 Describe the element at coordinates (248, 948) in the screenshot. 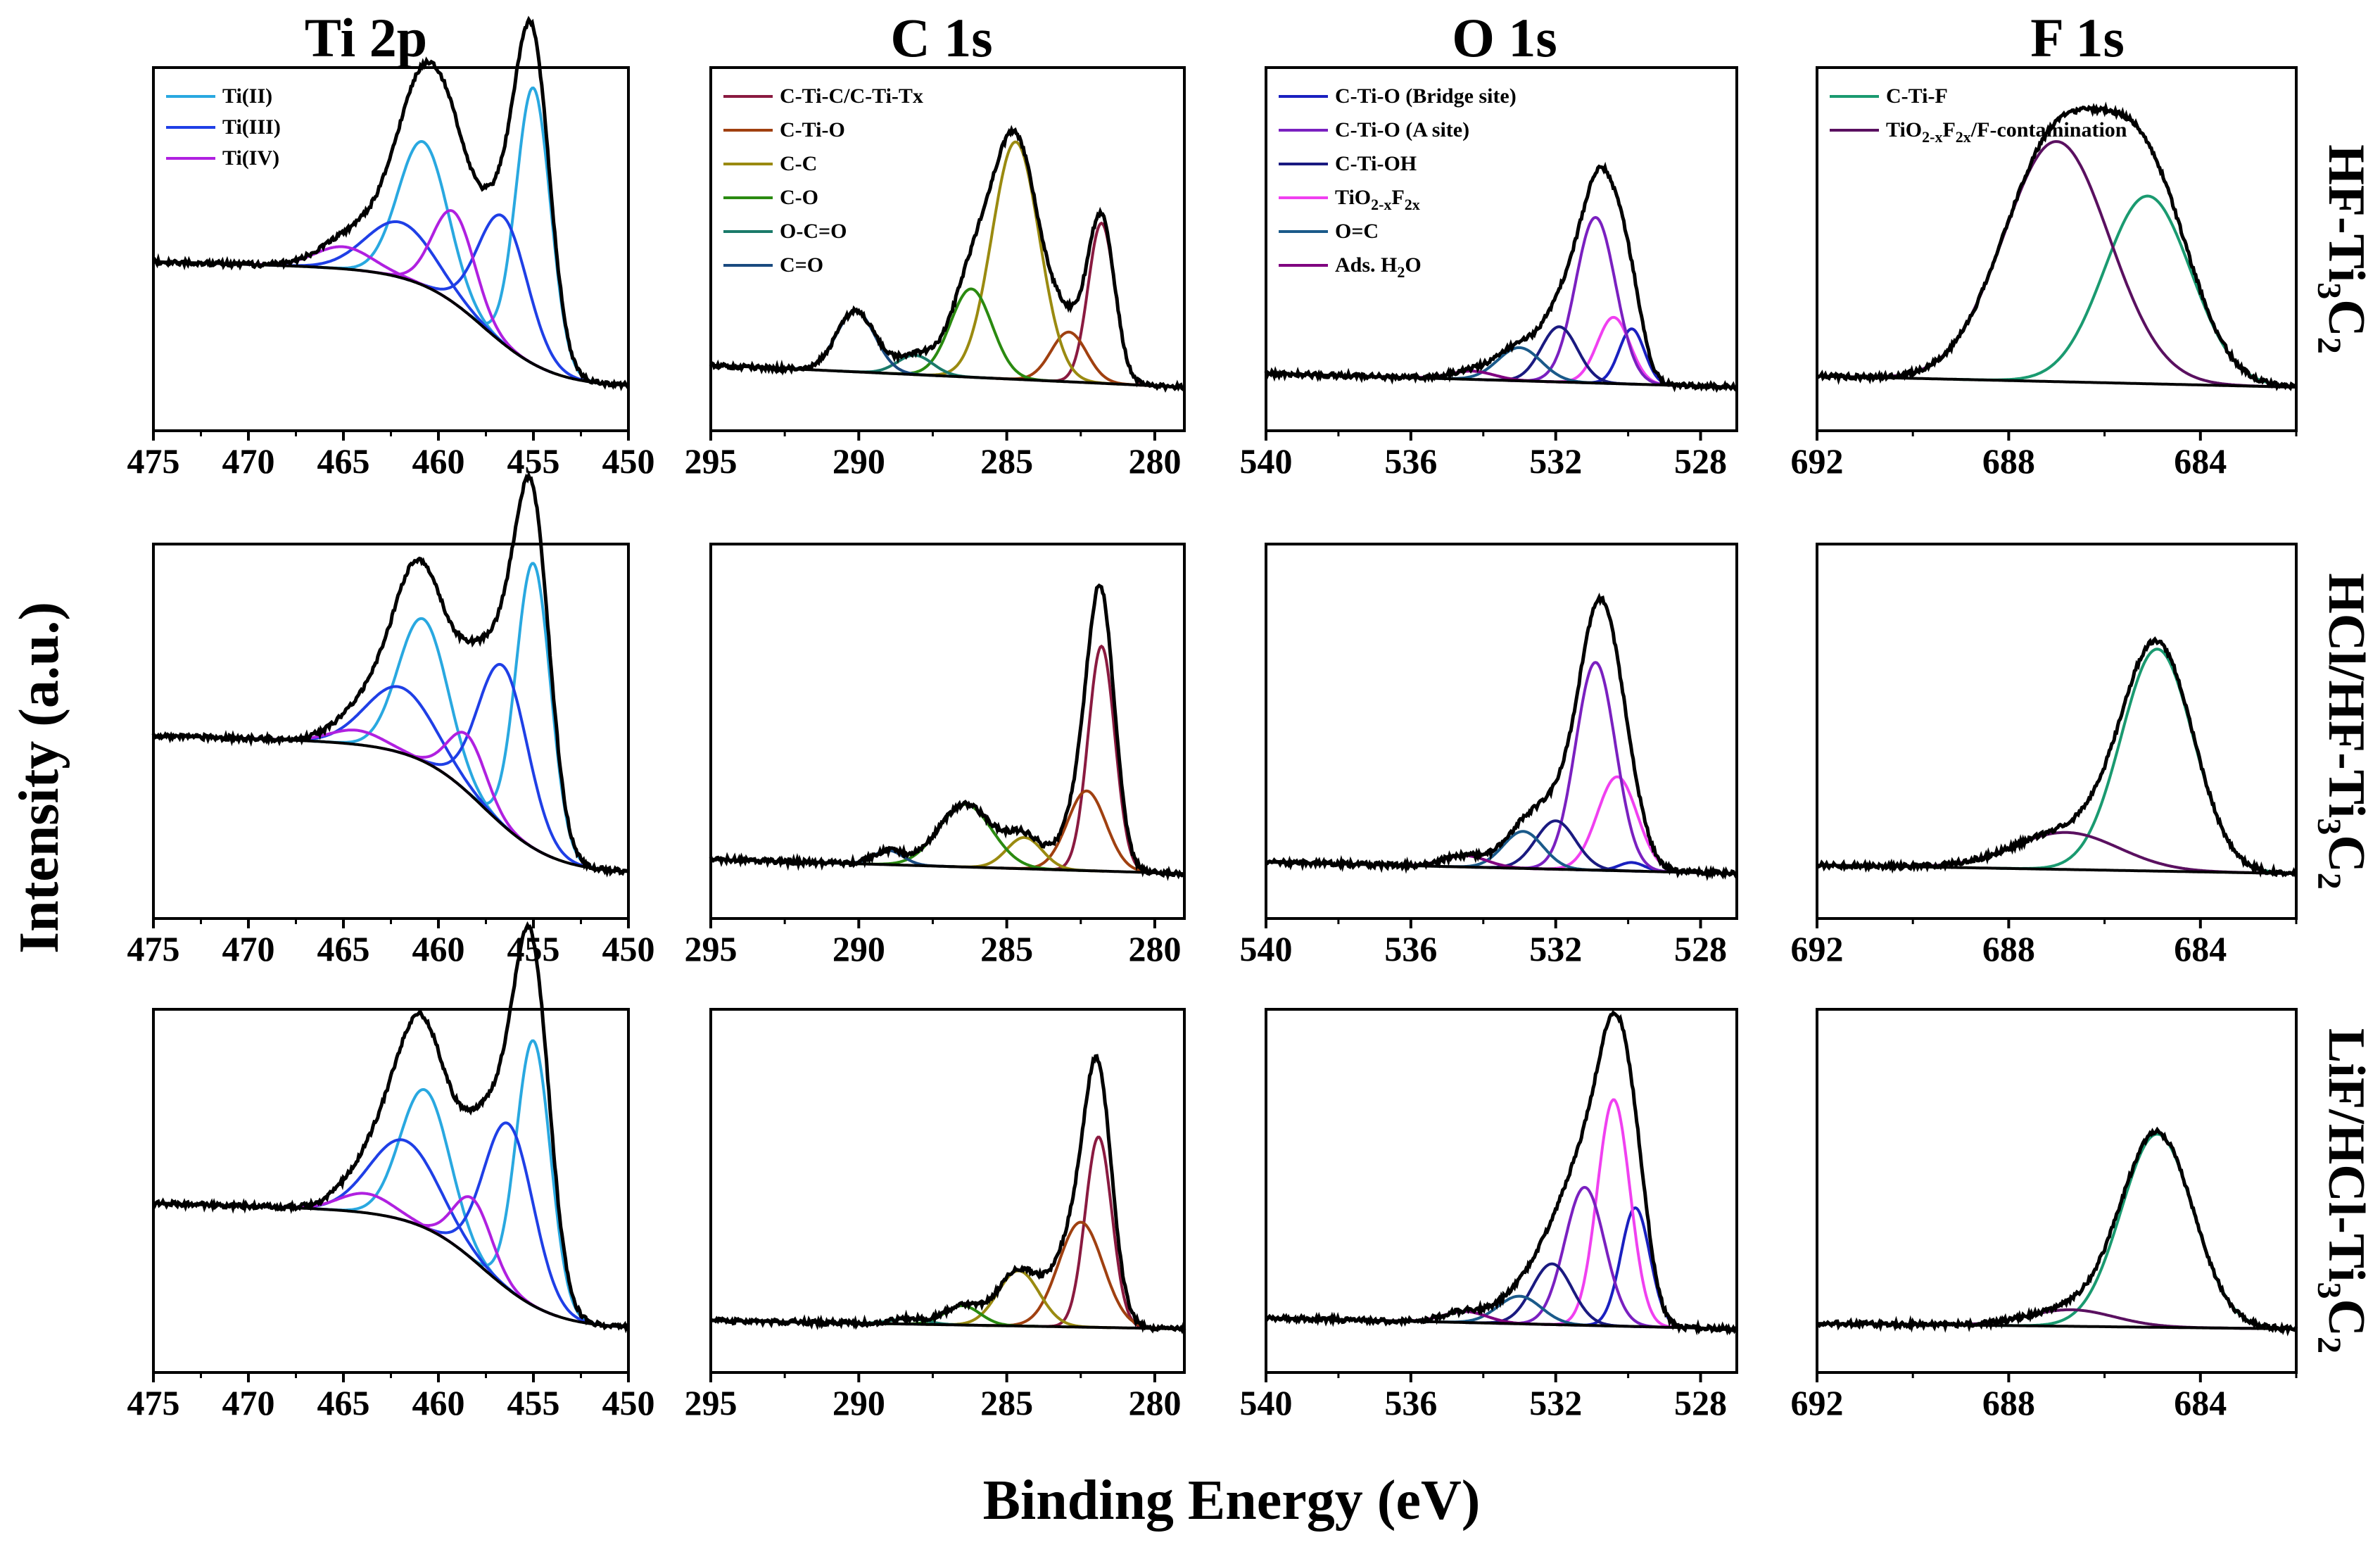

I see `x-tick-label: 470` at that location.